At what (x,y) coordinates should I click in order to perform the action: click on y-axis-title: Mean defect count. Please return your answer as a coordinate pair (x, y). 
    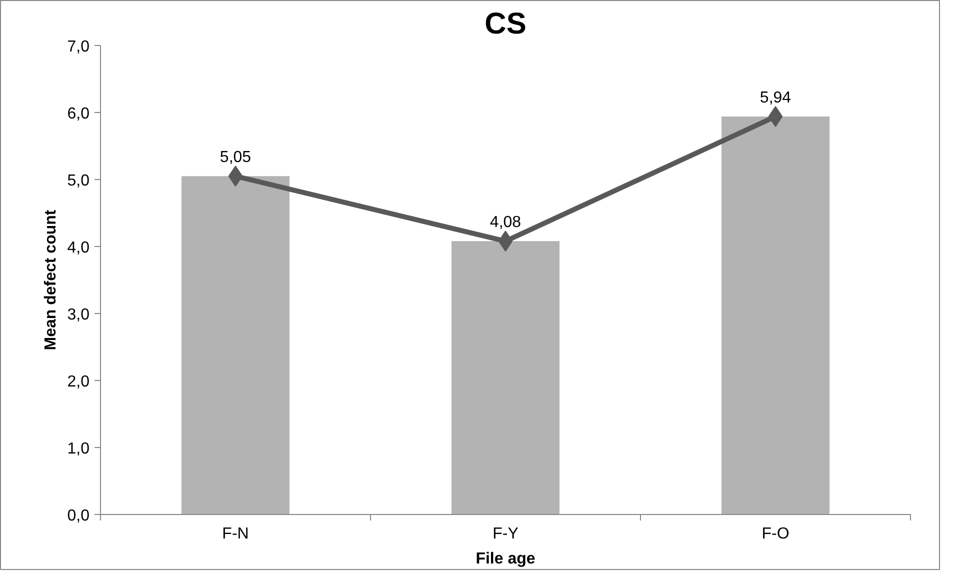
    Looking at the image, I should click on (51, 279).